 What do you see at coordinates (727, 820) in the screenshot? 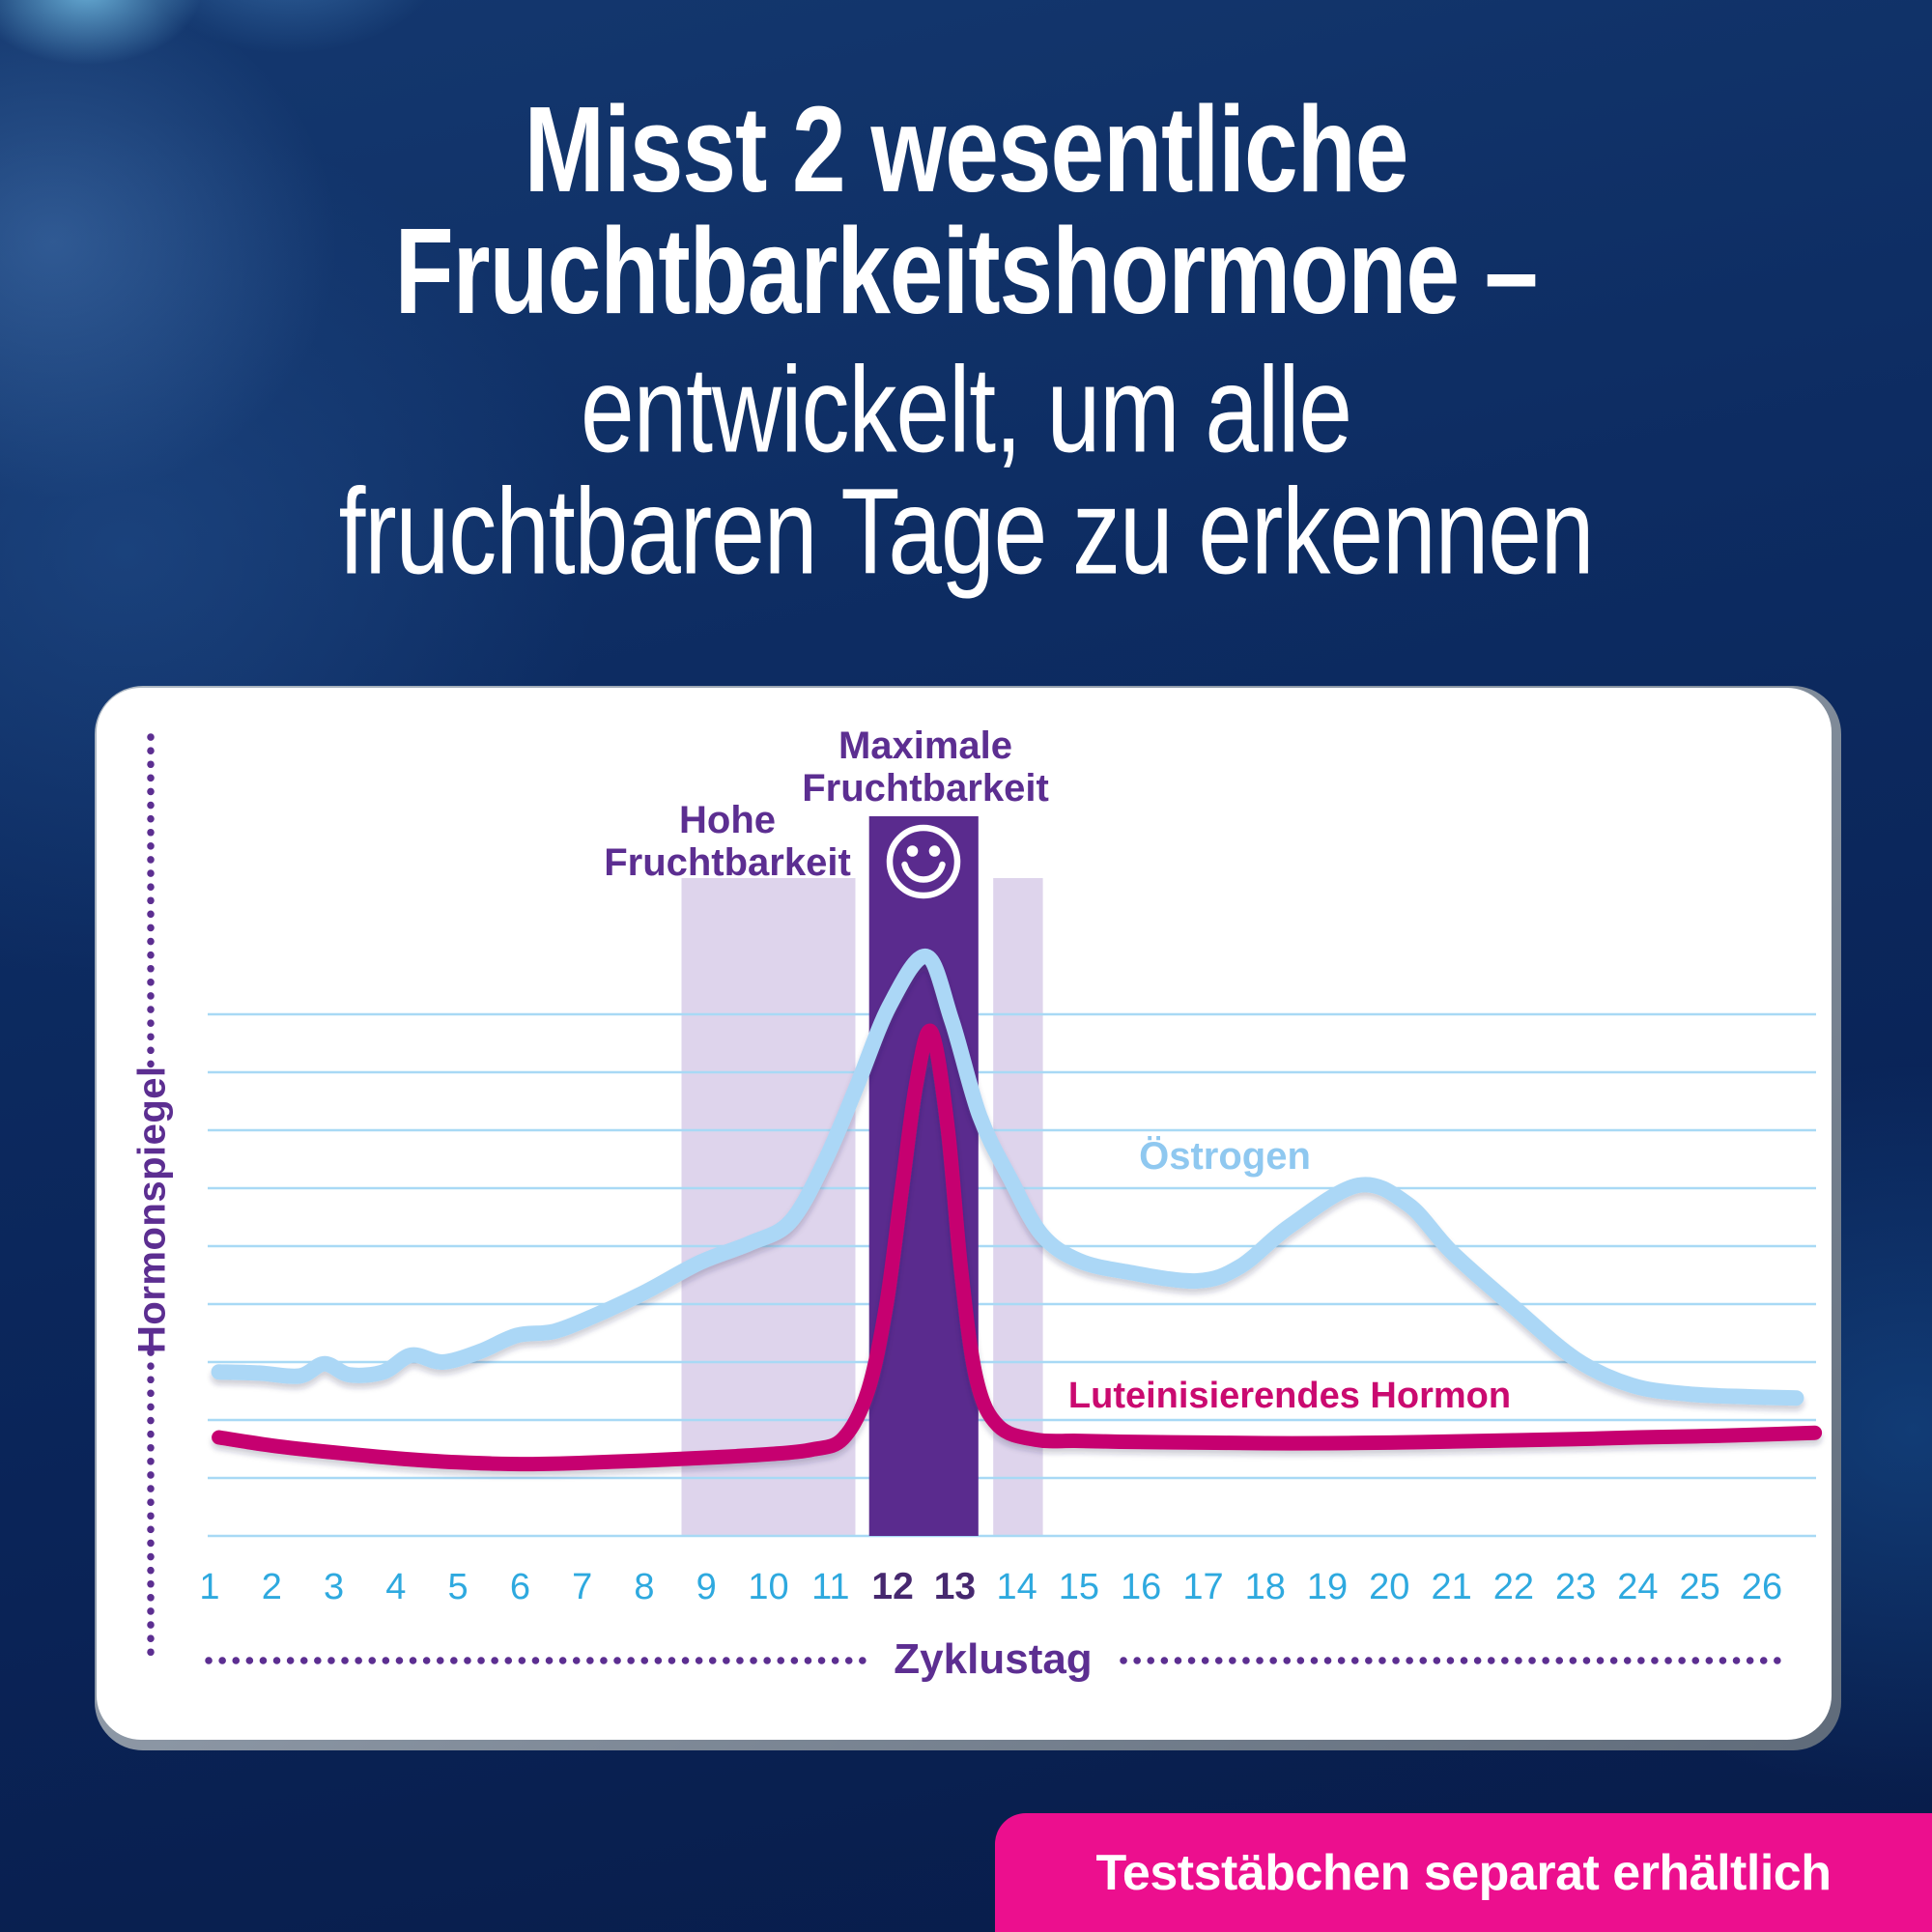
I see `high-fertility-label-line1: Hohe` at bounding box center [727, 820].